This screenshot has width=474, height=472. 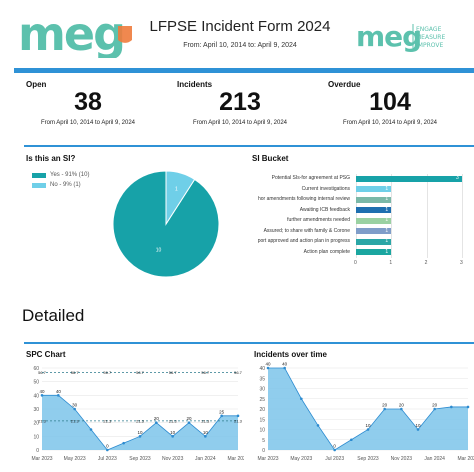 What do you see at coordinates (244, 70) in the screenshot?
I see `header-divider` at bounding box center [244, 70].